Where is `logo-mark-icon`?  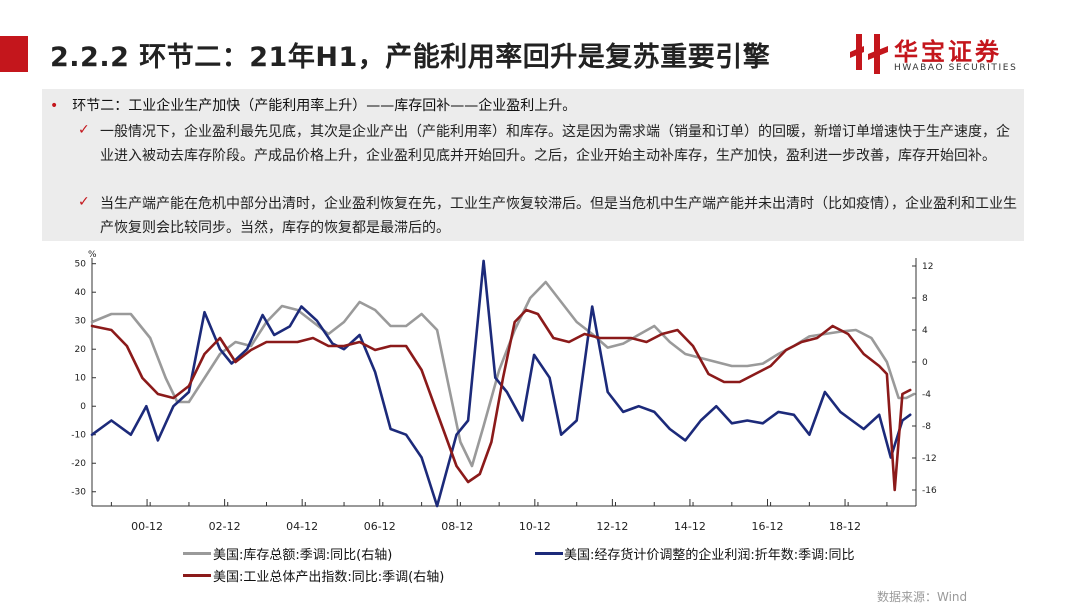
logo-mark-icon is located at coordinates (869, 54).